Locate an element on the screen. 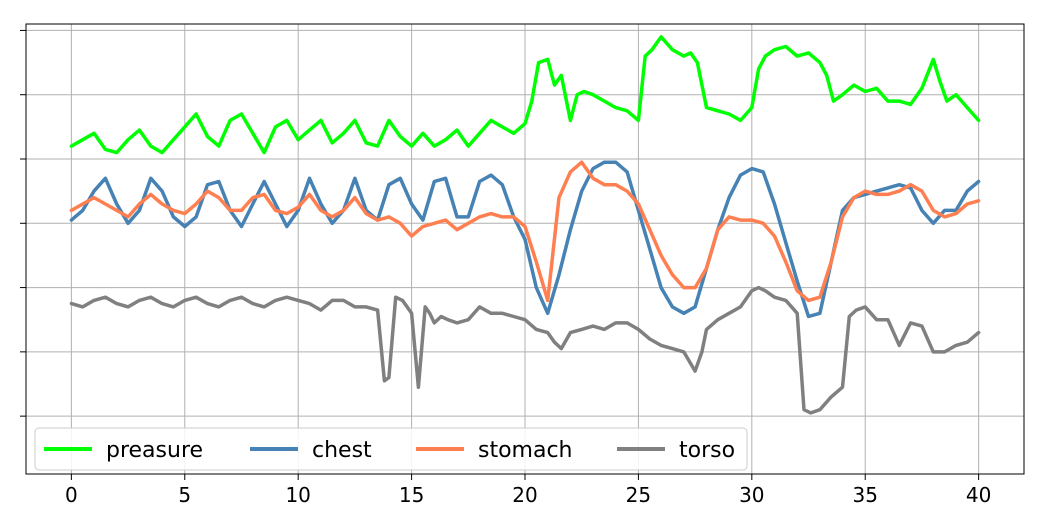 Image resolution: width=1050 pixels, height=532 pixels. legend-label-preasure: preasure is located at coordinates (154, 450).